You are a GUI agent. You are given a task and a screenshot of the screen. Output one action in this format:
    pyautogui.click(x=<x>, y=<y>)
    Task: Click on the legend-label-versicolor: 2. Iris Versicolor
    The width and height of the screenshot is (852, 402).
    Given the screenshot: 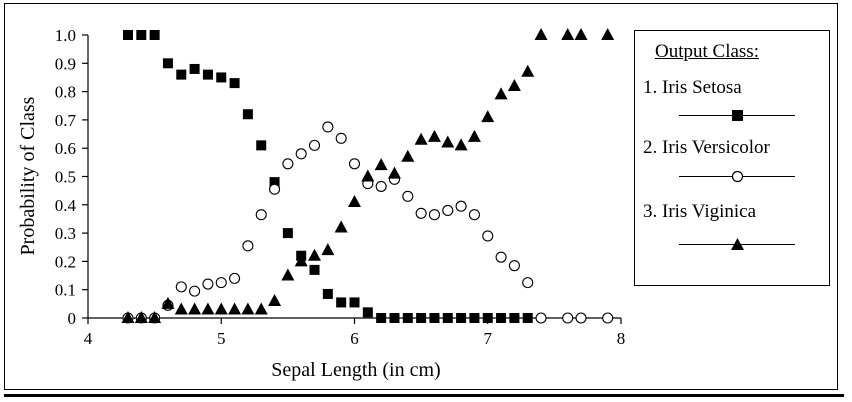 What is the action you would take?
    pyautogui.click(x=706, y=147)
    